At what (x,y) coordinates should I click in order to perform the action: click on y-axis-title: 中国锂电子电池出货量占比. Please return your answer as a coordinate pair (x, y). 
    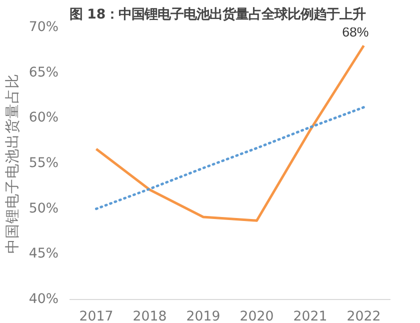
    Looking at the image, I should click on (12, 164).